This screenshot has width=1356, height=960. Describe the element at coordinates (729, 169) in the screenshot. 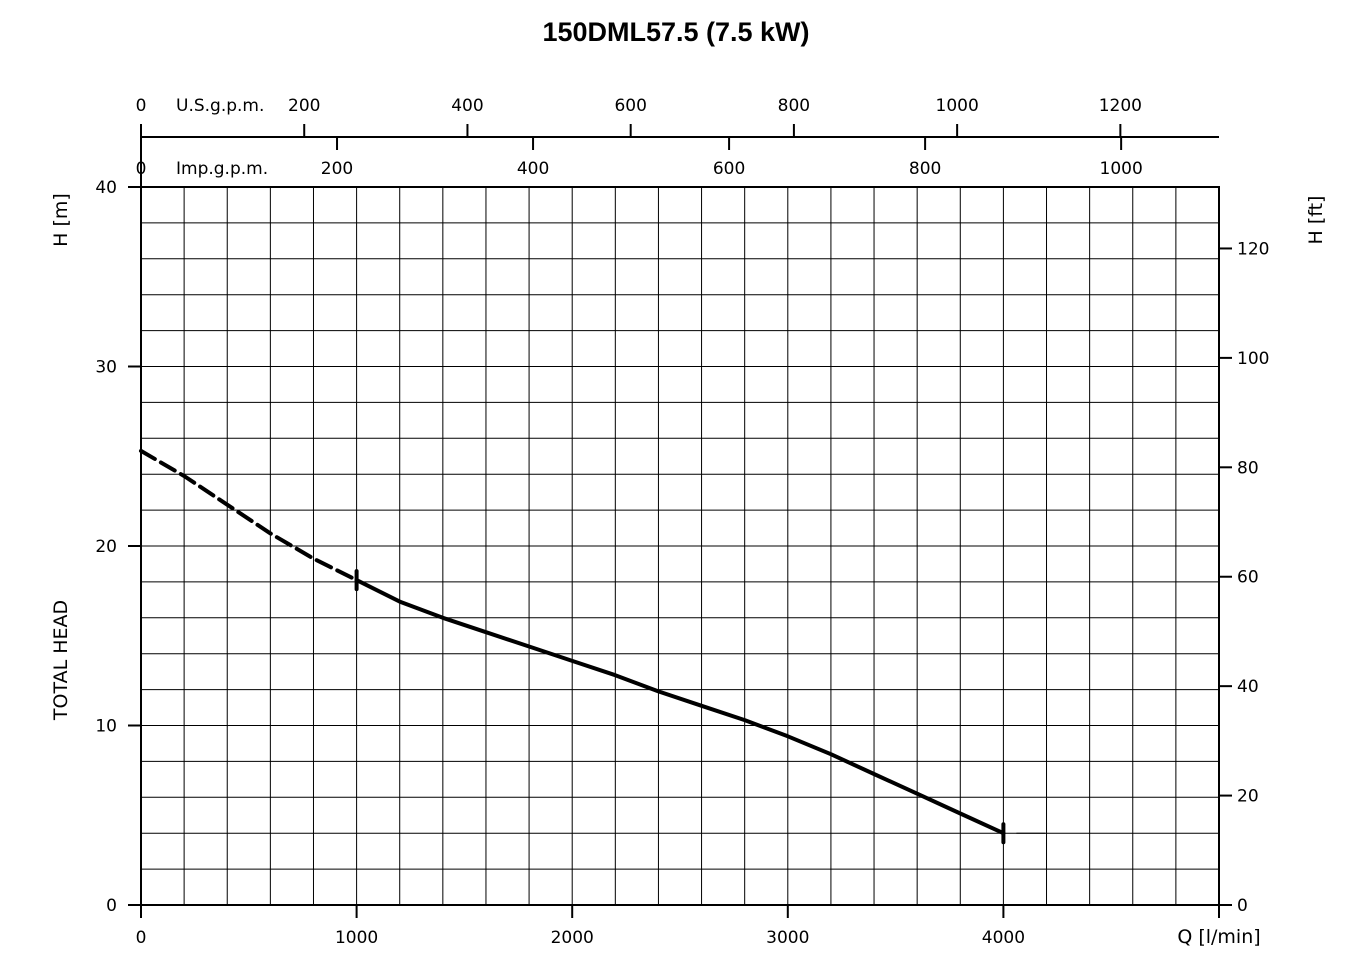

I see `imp-gpm-tick-label: 600` at that location.